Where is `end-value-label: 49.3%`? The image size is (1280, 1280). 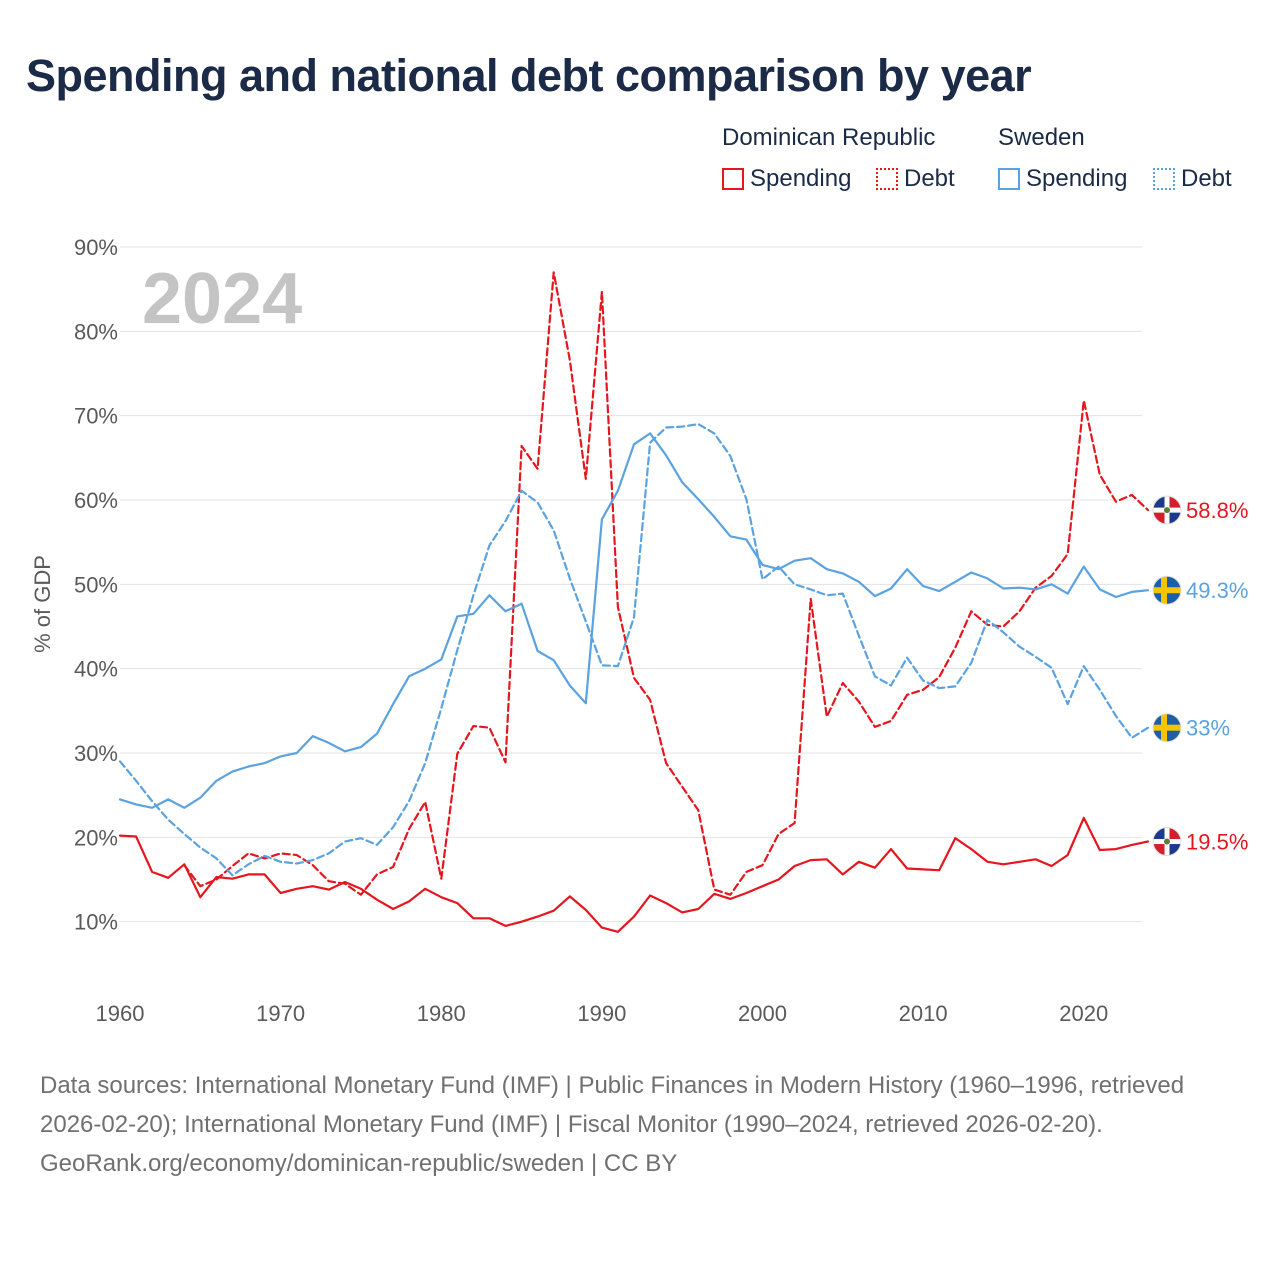
end-value-label: 49.3% is located at coordinates (1217, 590).